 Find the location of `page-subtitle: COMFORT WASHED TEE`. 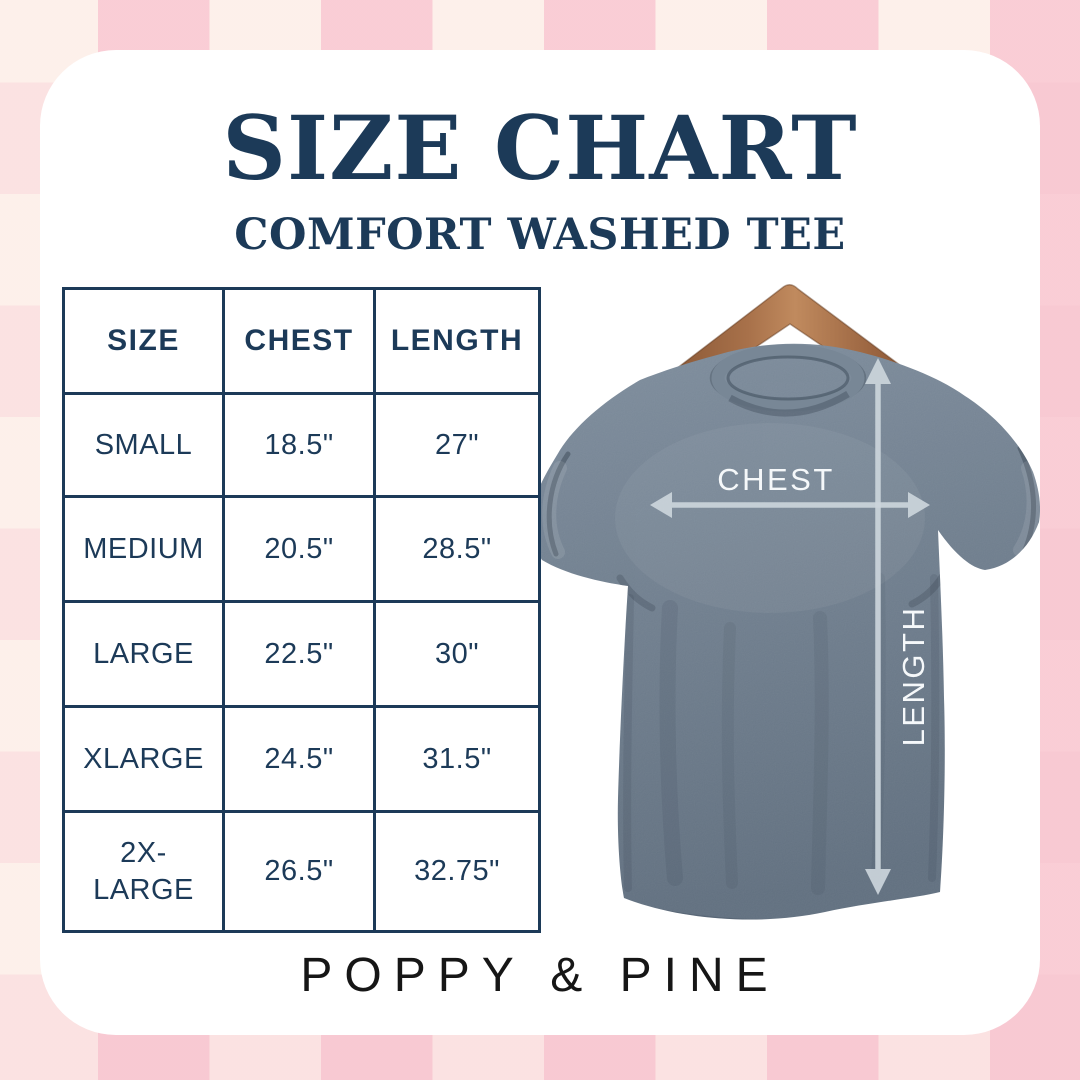

page-subtitle: COMFORT WASHED TEE is located at coordinates (540, 235).